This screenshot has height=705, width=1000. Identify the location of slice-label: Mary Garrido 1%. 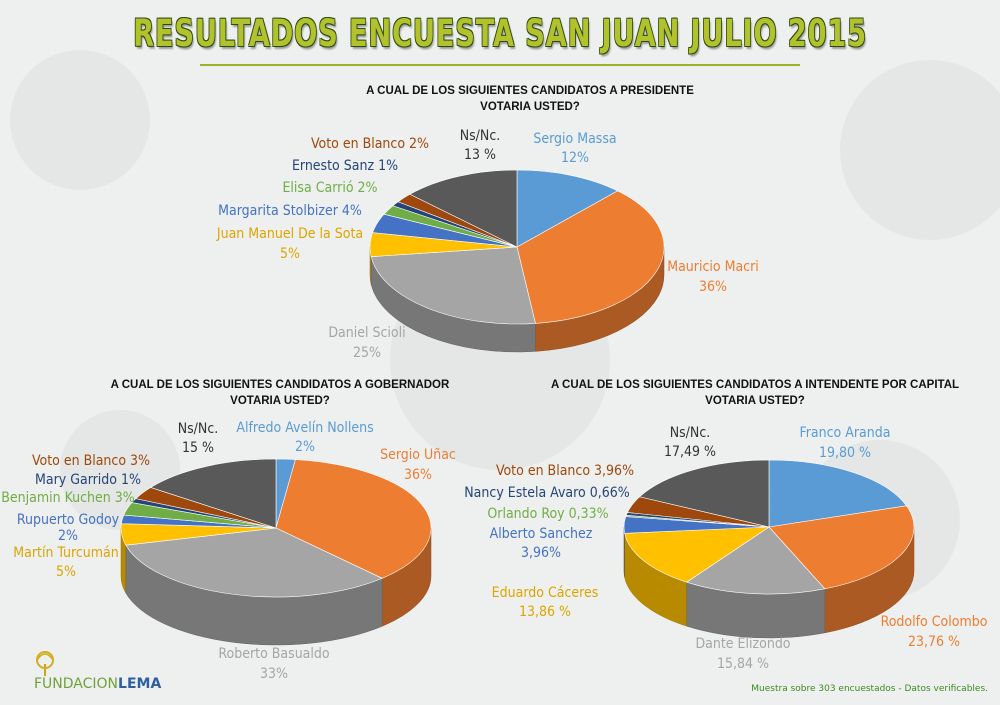
(88, 480).